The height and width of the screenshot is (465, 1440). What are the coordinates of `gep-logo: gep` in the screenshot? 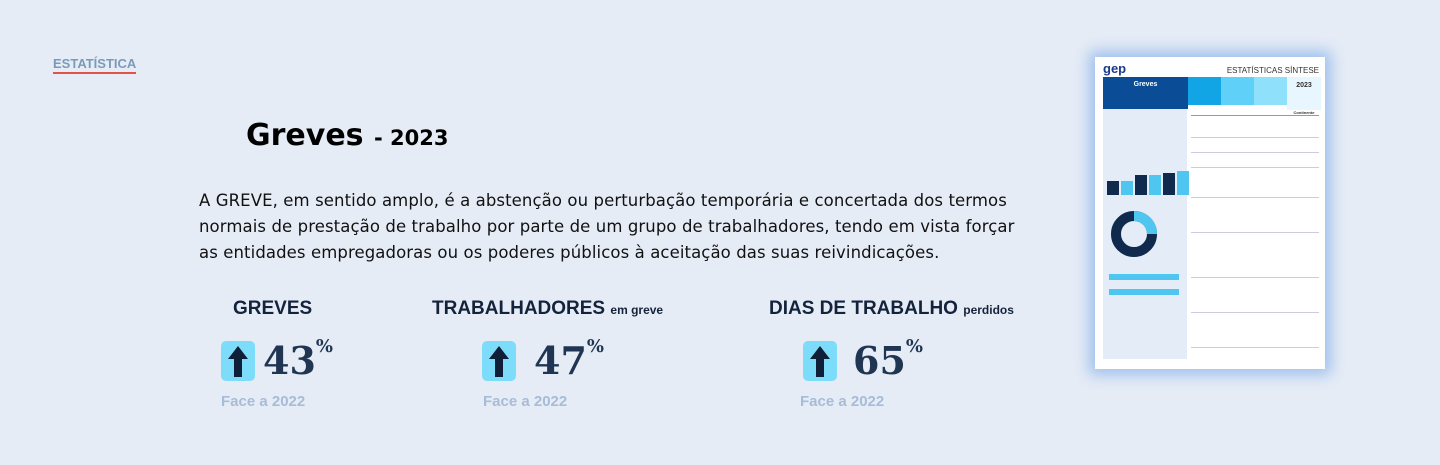 It's located at (1115, 68).